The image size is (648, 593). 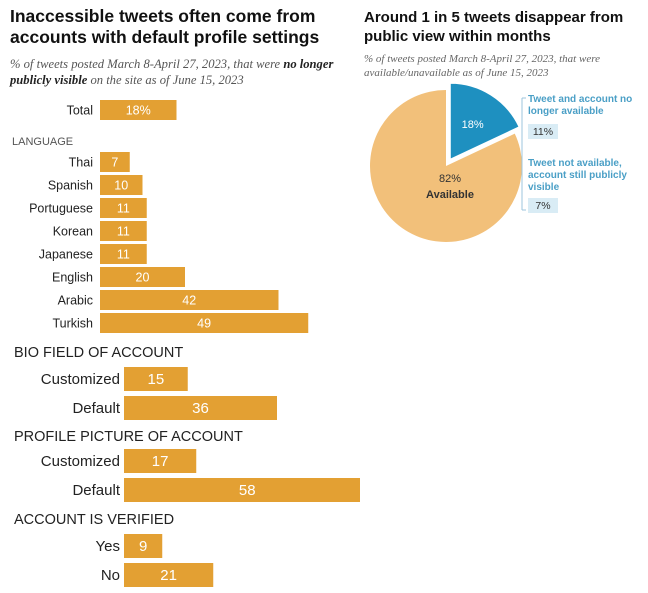 I want to click on bar-value-label: 17, so click(x=160, y=461).